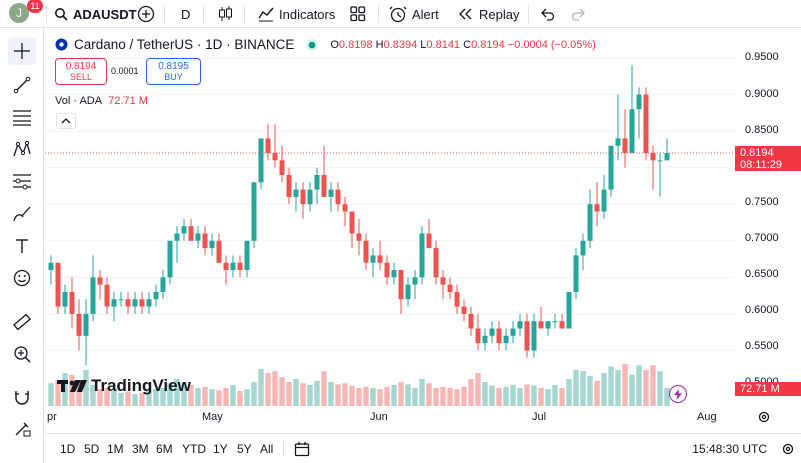  What do you see at coordinates (22, 429) in the screenshot?
I see `lock-drawing-tool` at bounding box center [22, 429].